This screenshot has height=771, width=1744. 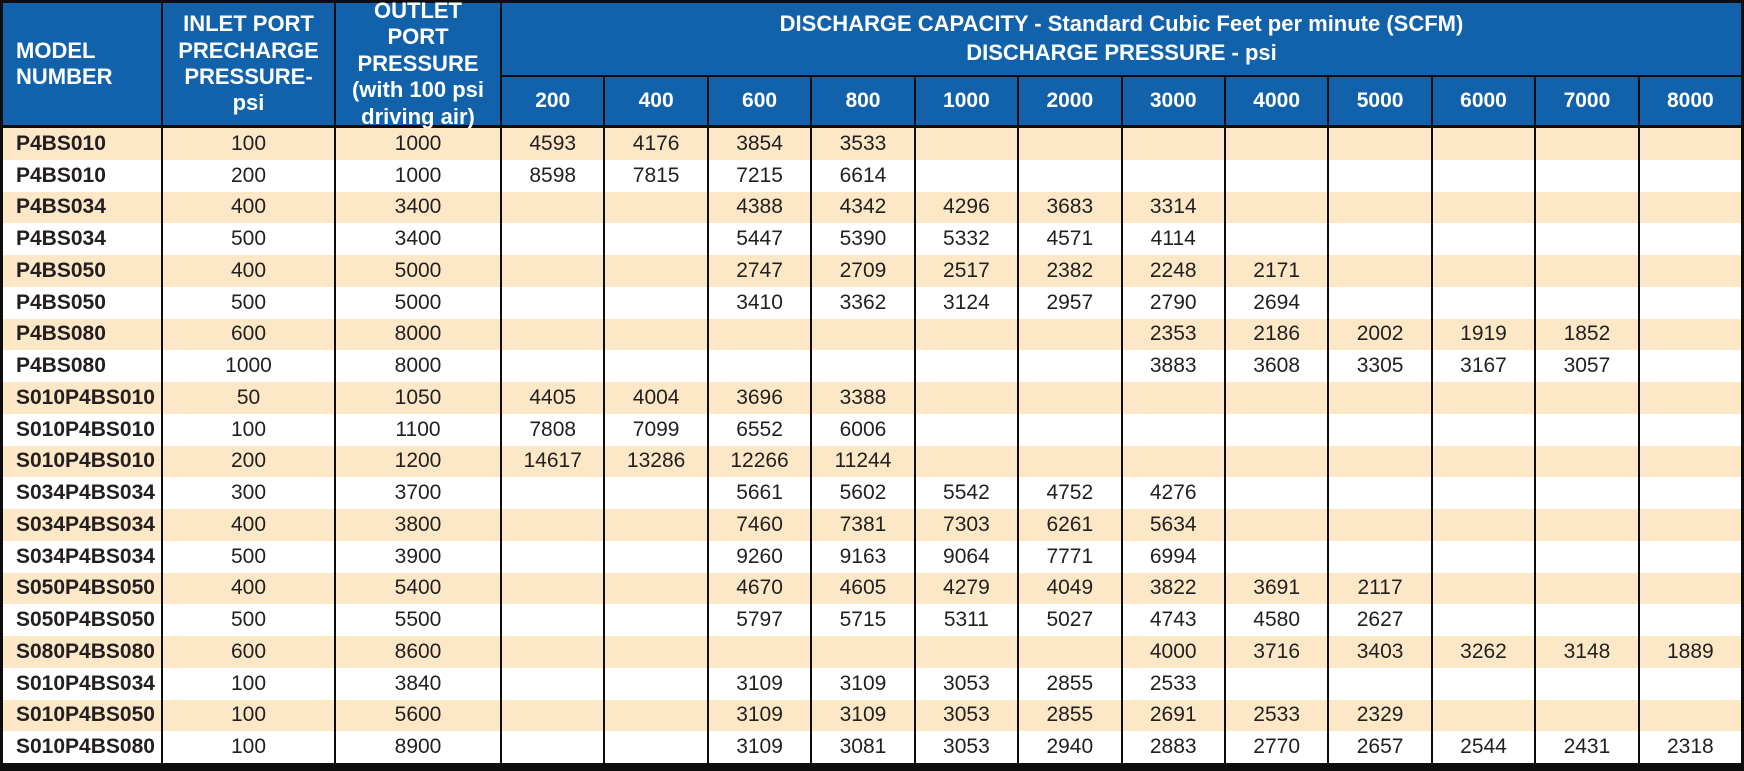 What do you see at coordinates (1485, 334) in the screenshot?
I see `value-cell: 1919` at bounding box center [1485, 334].